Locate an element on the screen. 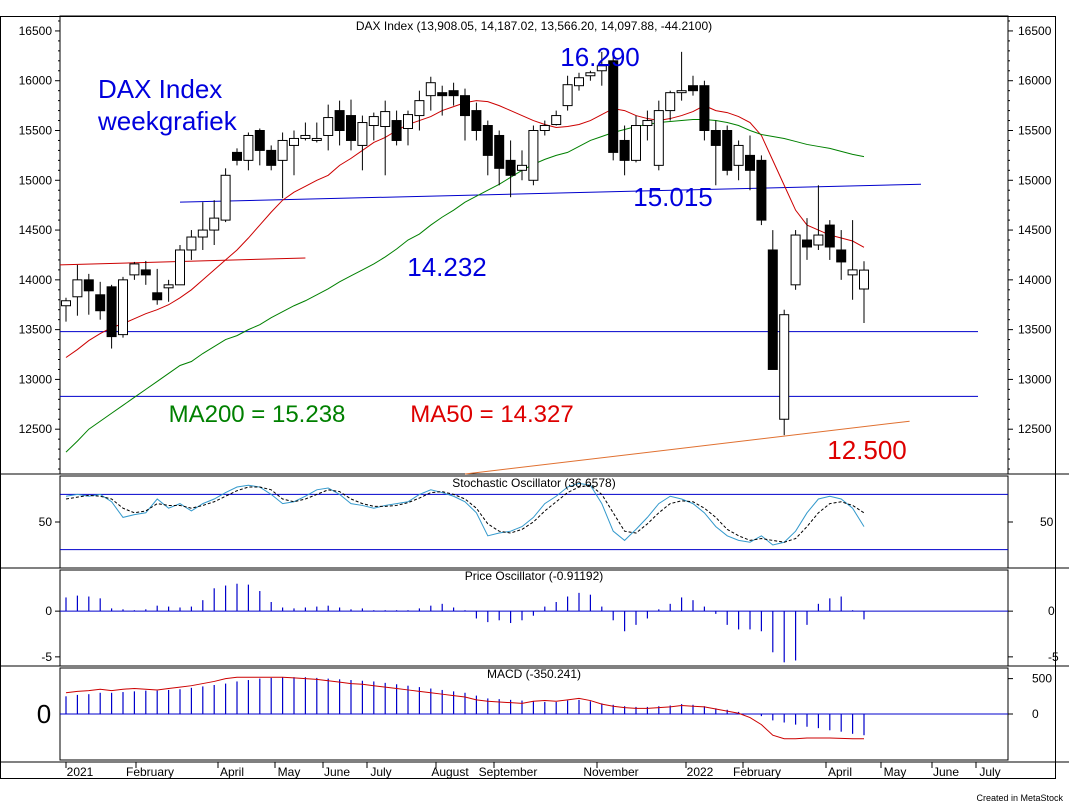  price-tick-label-right: 12500 is located at coordinates (1035, 429).